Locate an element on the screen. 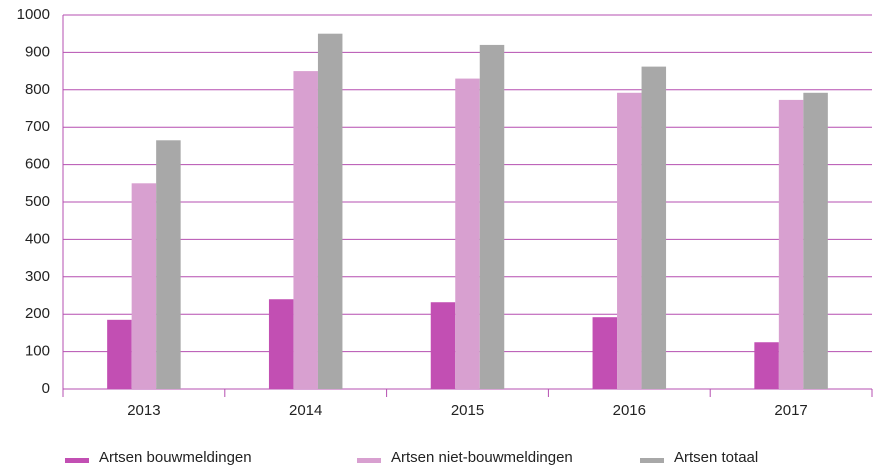  y-tick-label: 700 is located at coordinates (37, 126).